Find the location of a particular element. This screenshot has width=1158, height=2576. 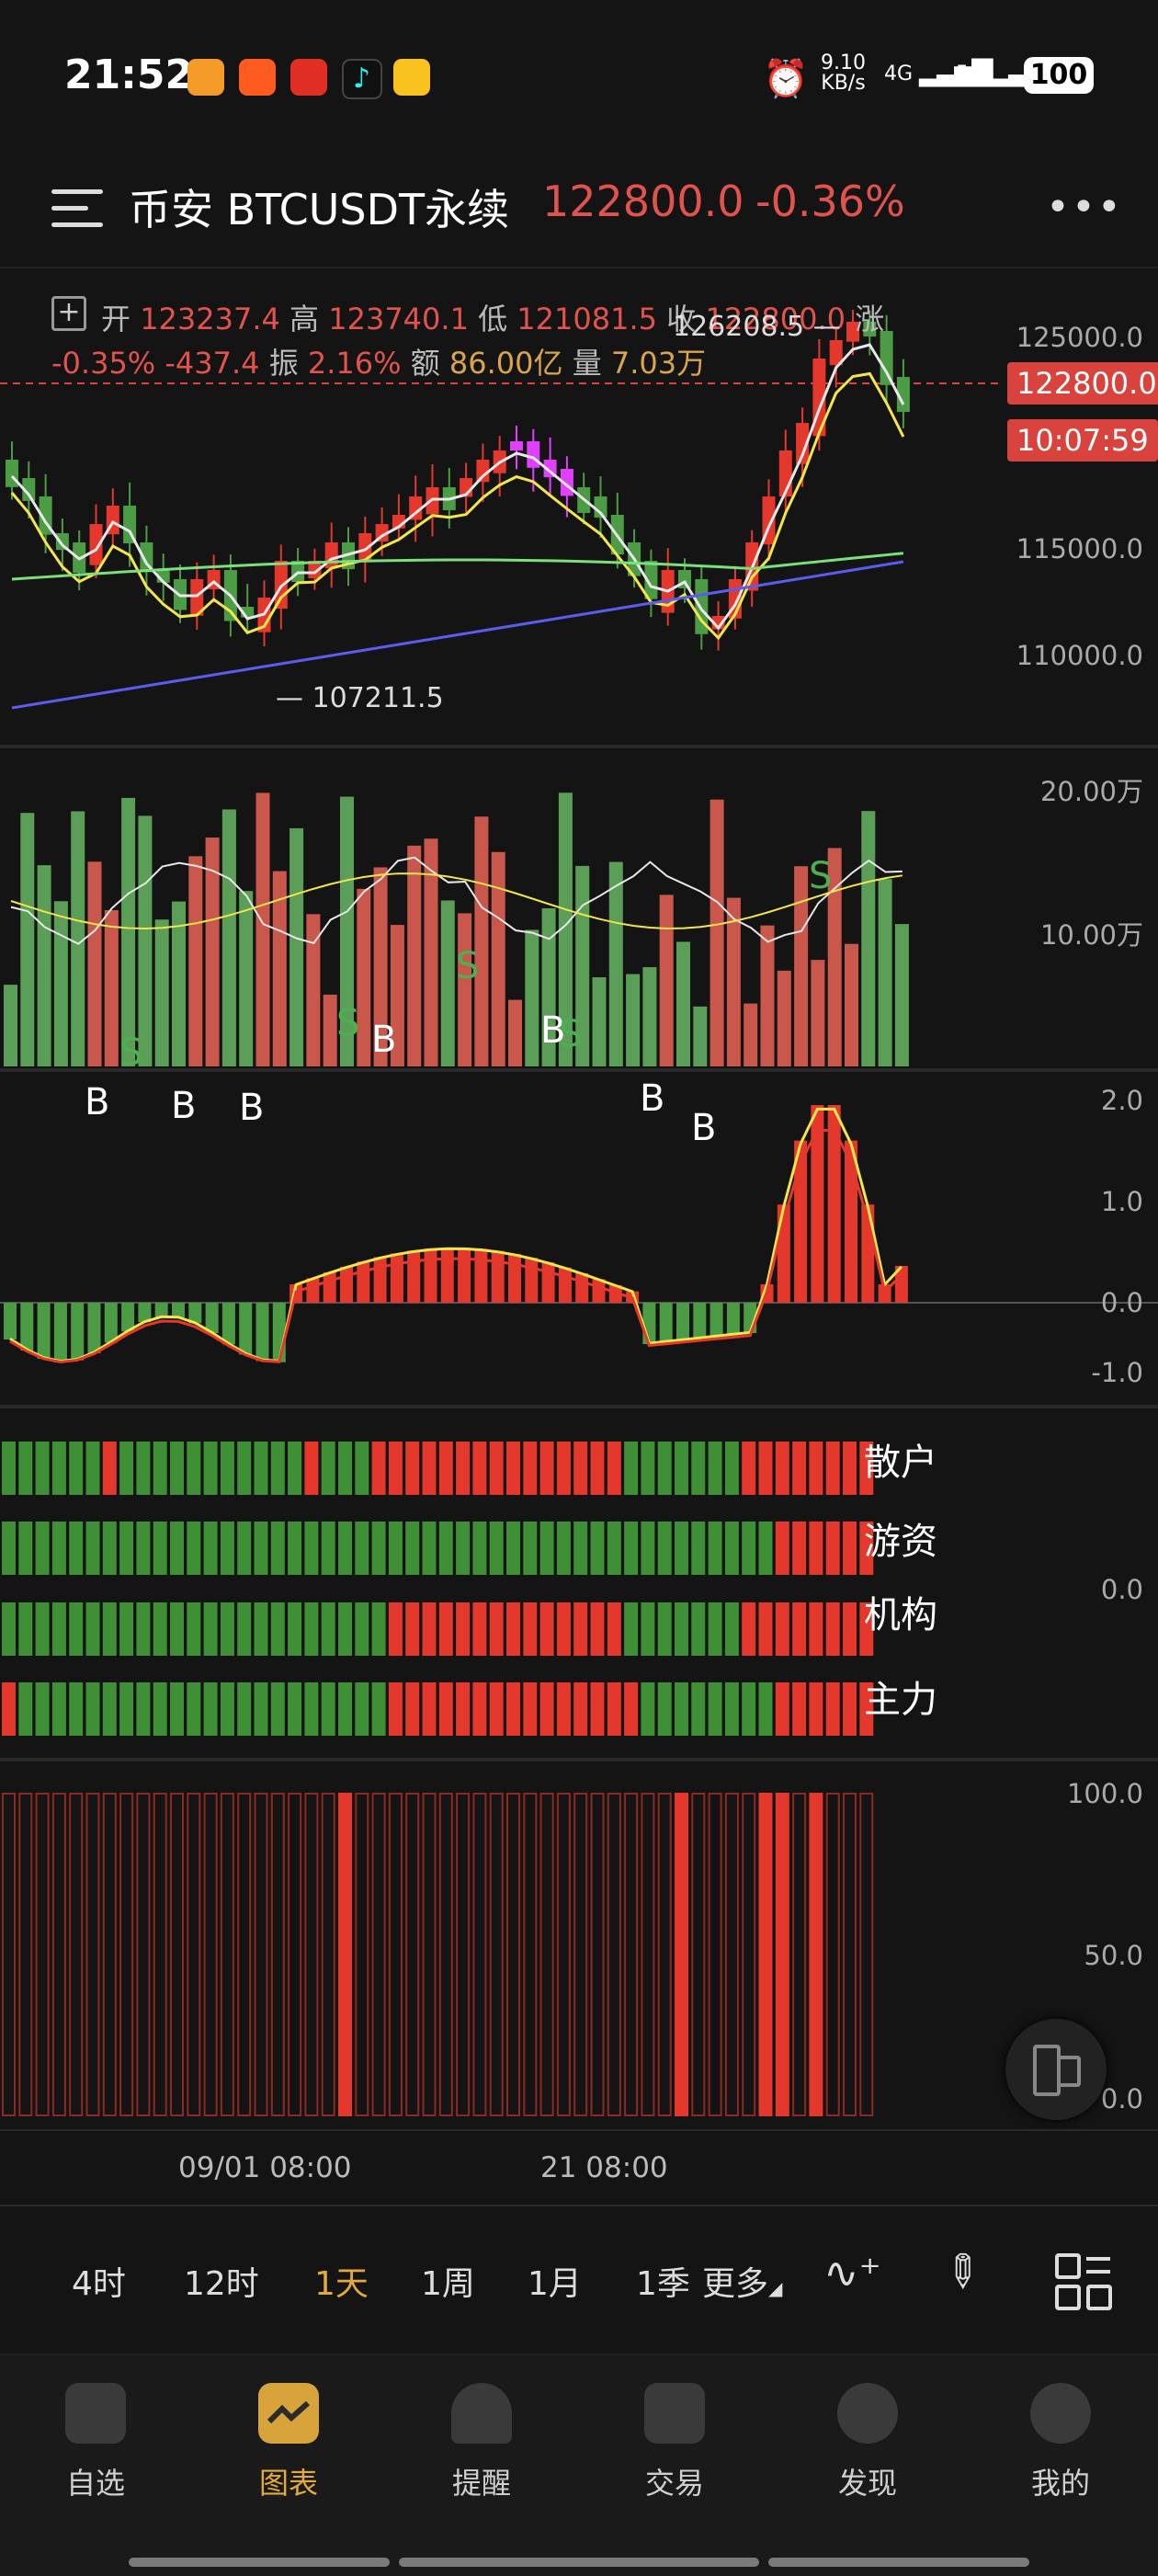

price-axis-label: 125000.0 is located at coordinates (1079, 337).